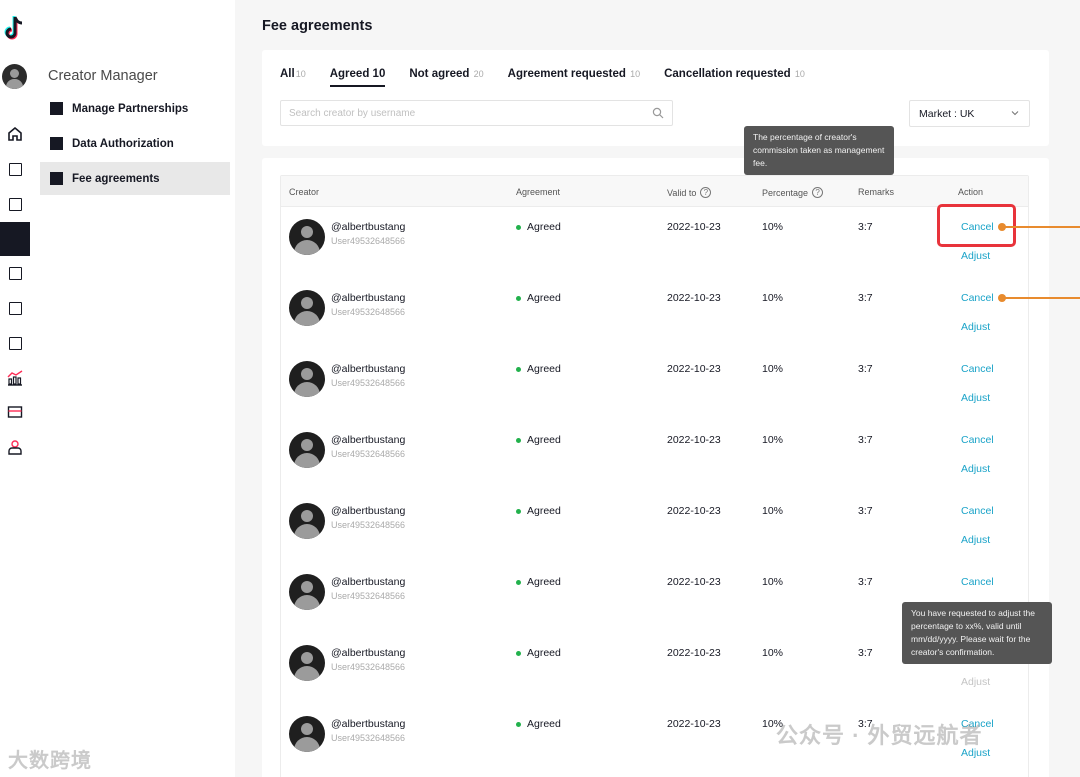  I want to click on column-header-label: Valid to, so click(682, 192).